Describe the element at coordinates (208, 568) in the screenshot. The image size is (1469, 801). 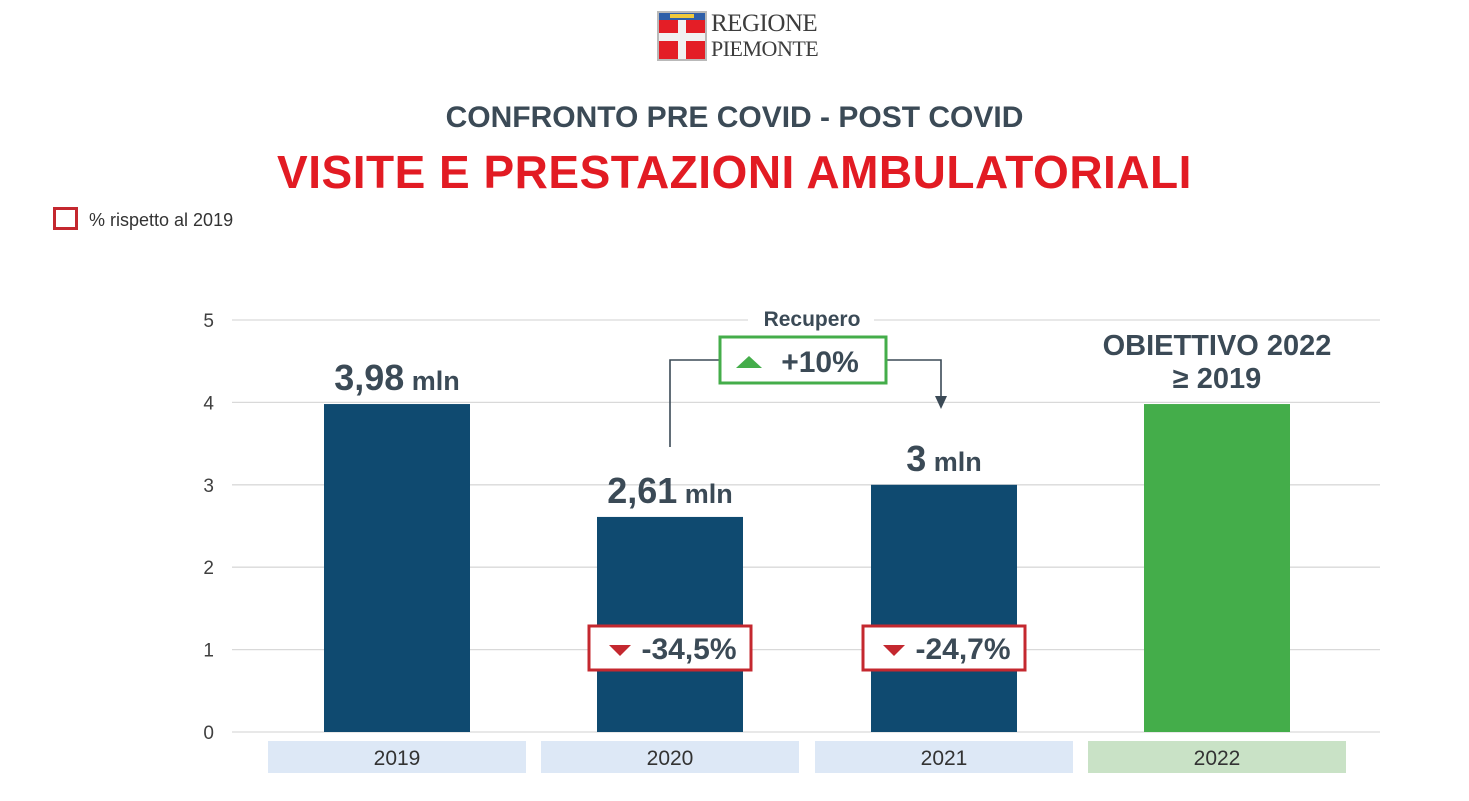
I see `y-tick-label: 2` at that location.